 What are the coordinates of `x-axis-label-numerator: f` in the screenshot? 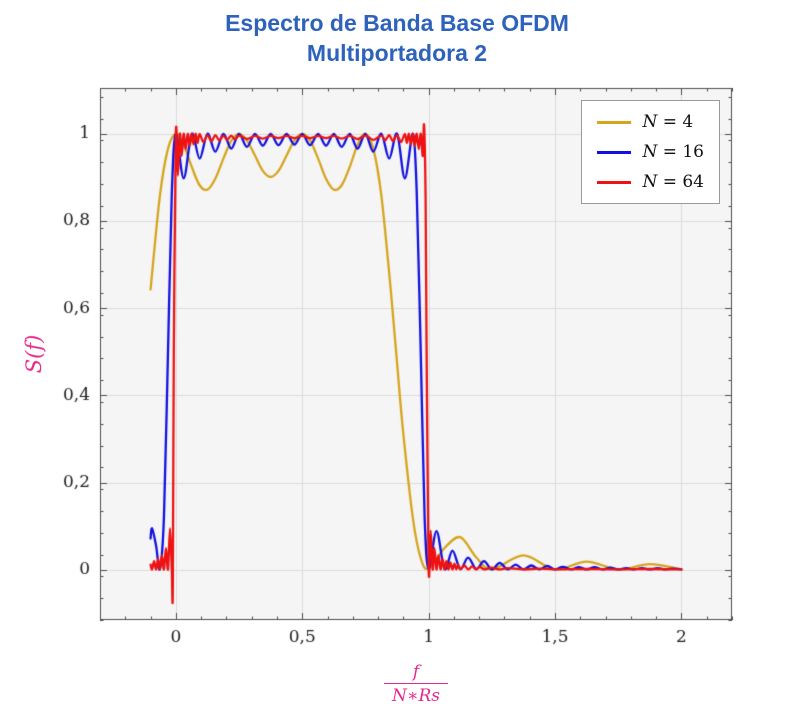 It's located at (416, 673).